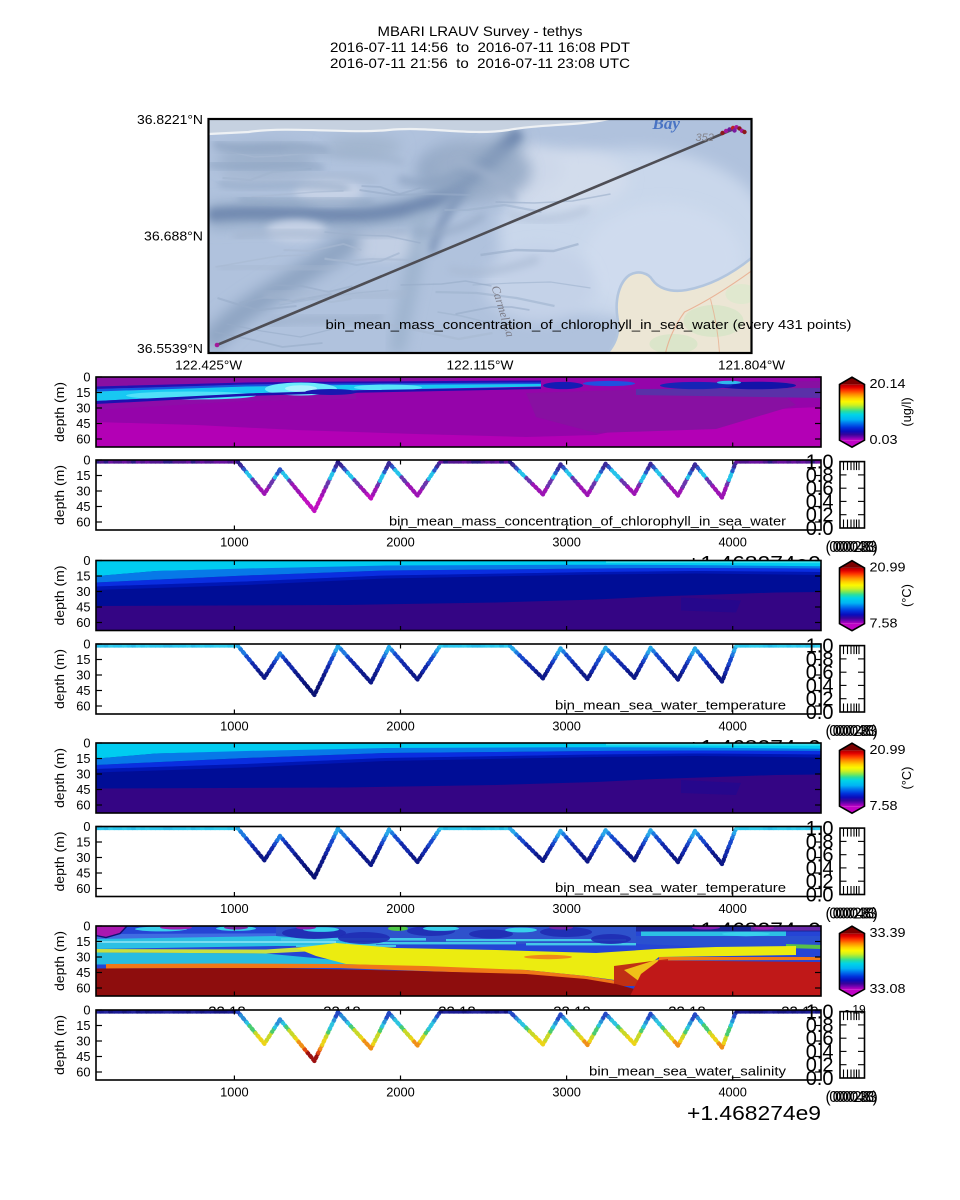  I want to click on svg-text: (ug/l), so click(906, 411).